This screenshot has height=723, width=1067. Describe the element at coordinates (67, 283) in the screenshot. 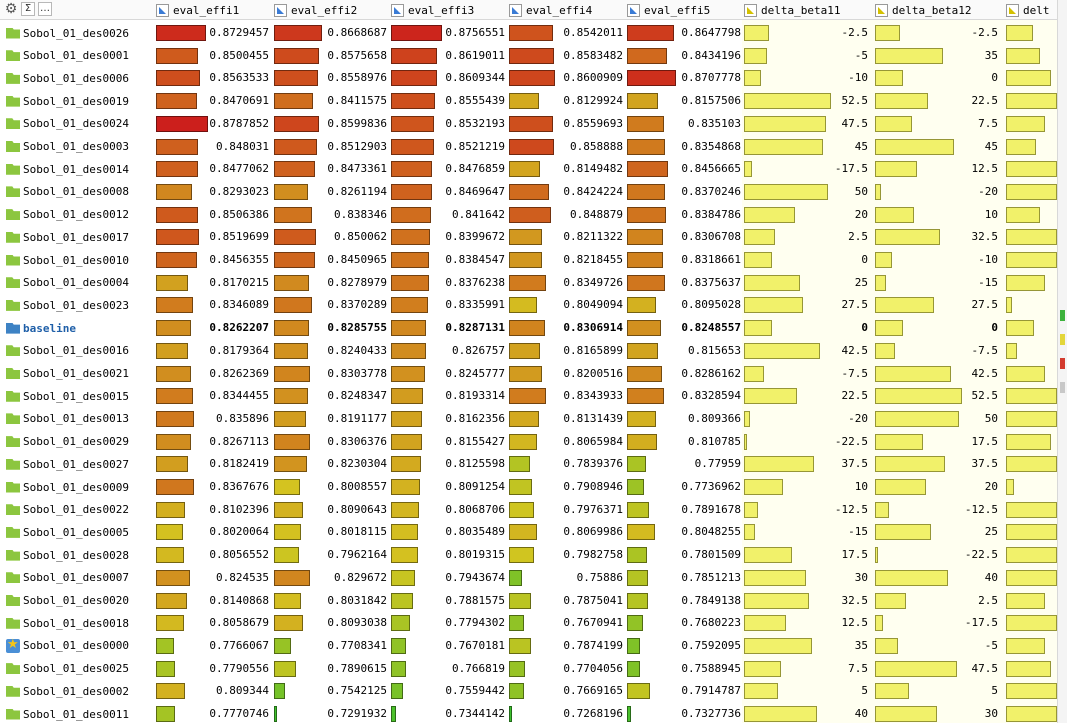

I see `row-name: Sobol_01_des0004` at that location.